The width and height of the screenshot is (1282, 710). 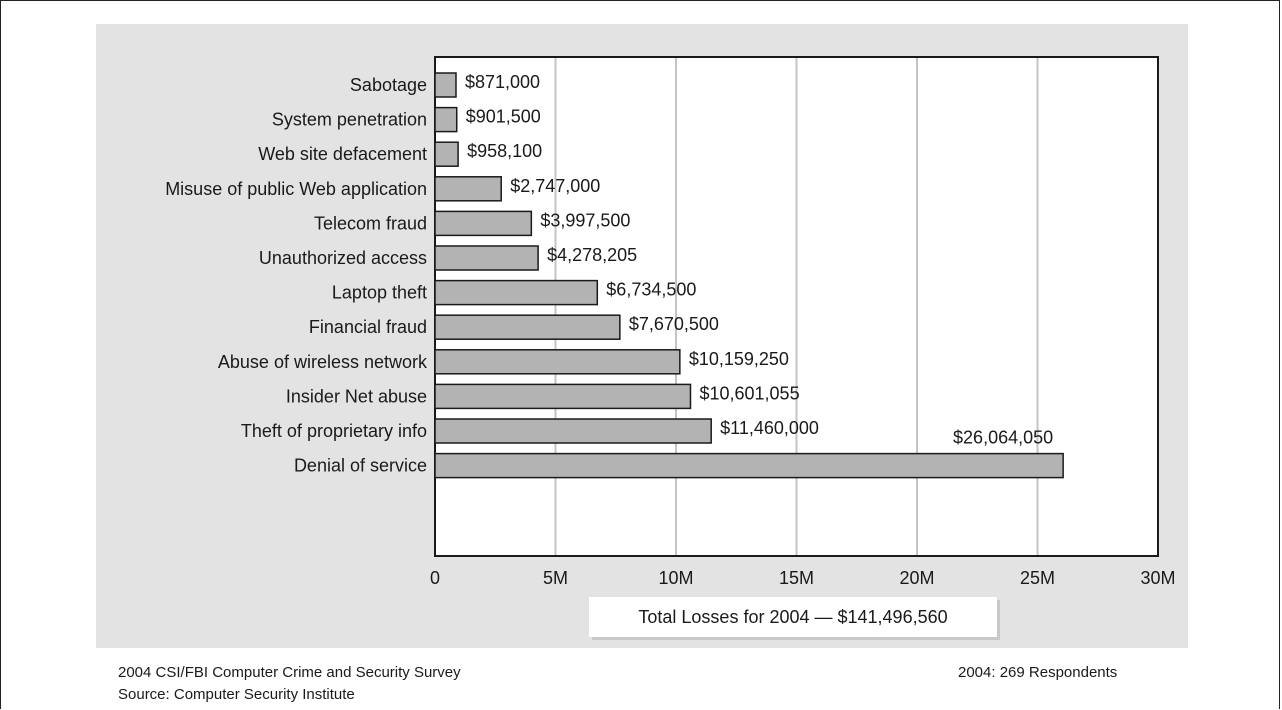 What do you see at coordinates (502, 82) in the screenshot?
I see `value-label: $871,000` at bounding box center [502, 82].